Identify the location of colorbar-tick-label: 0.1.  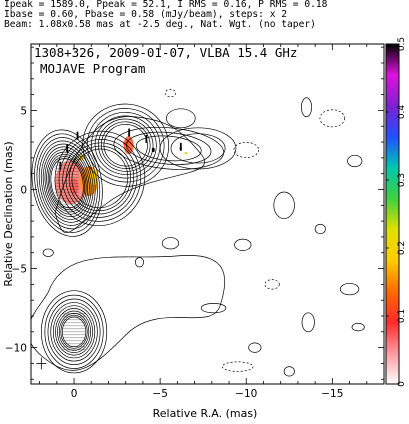
(402, 316).